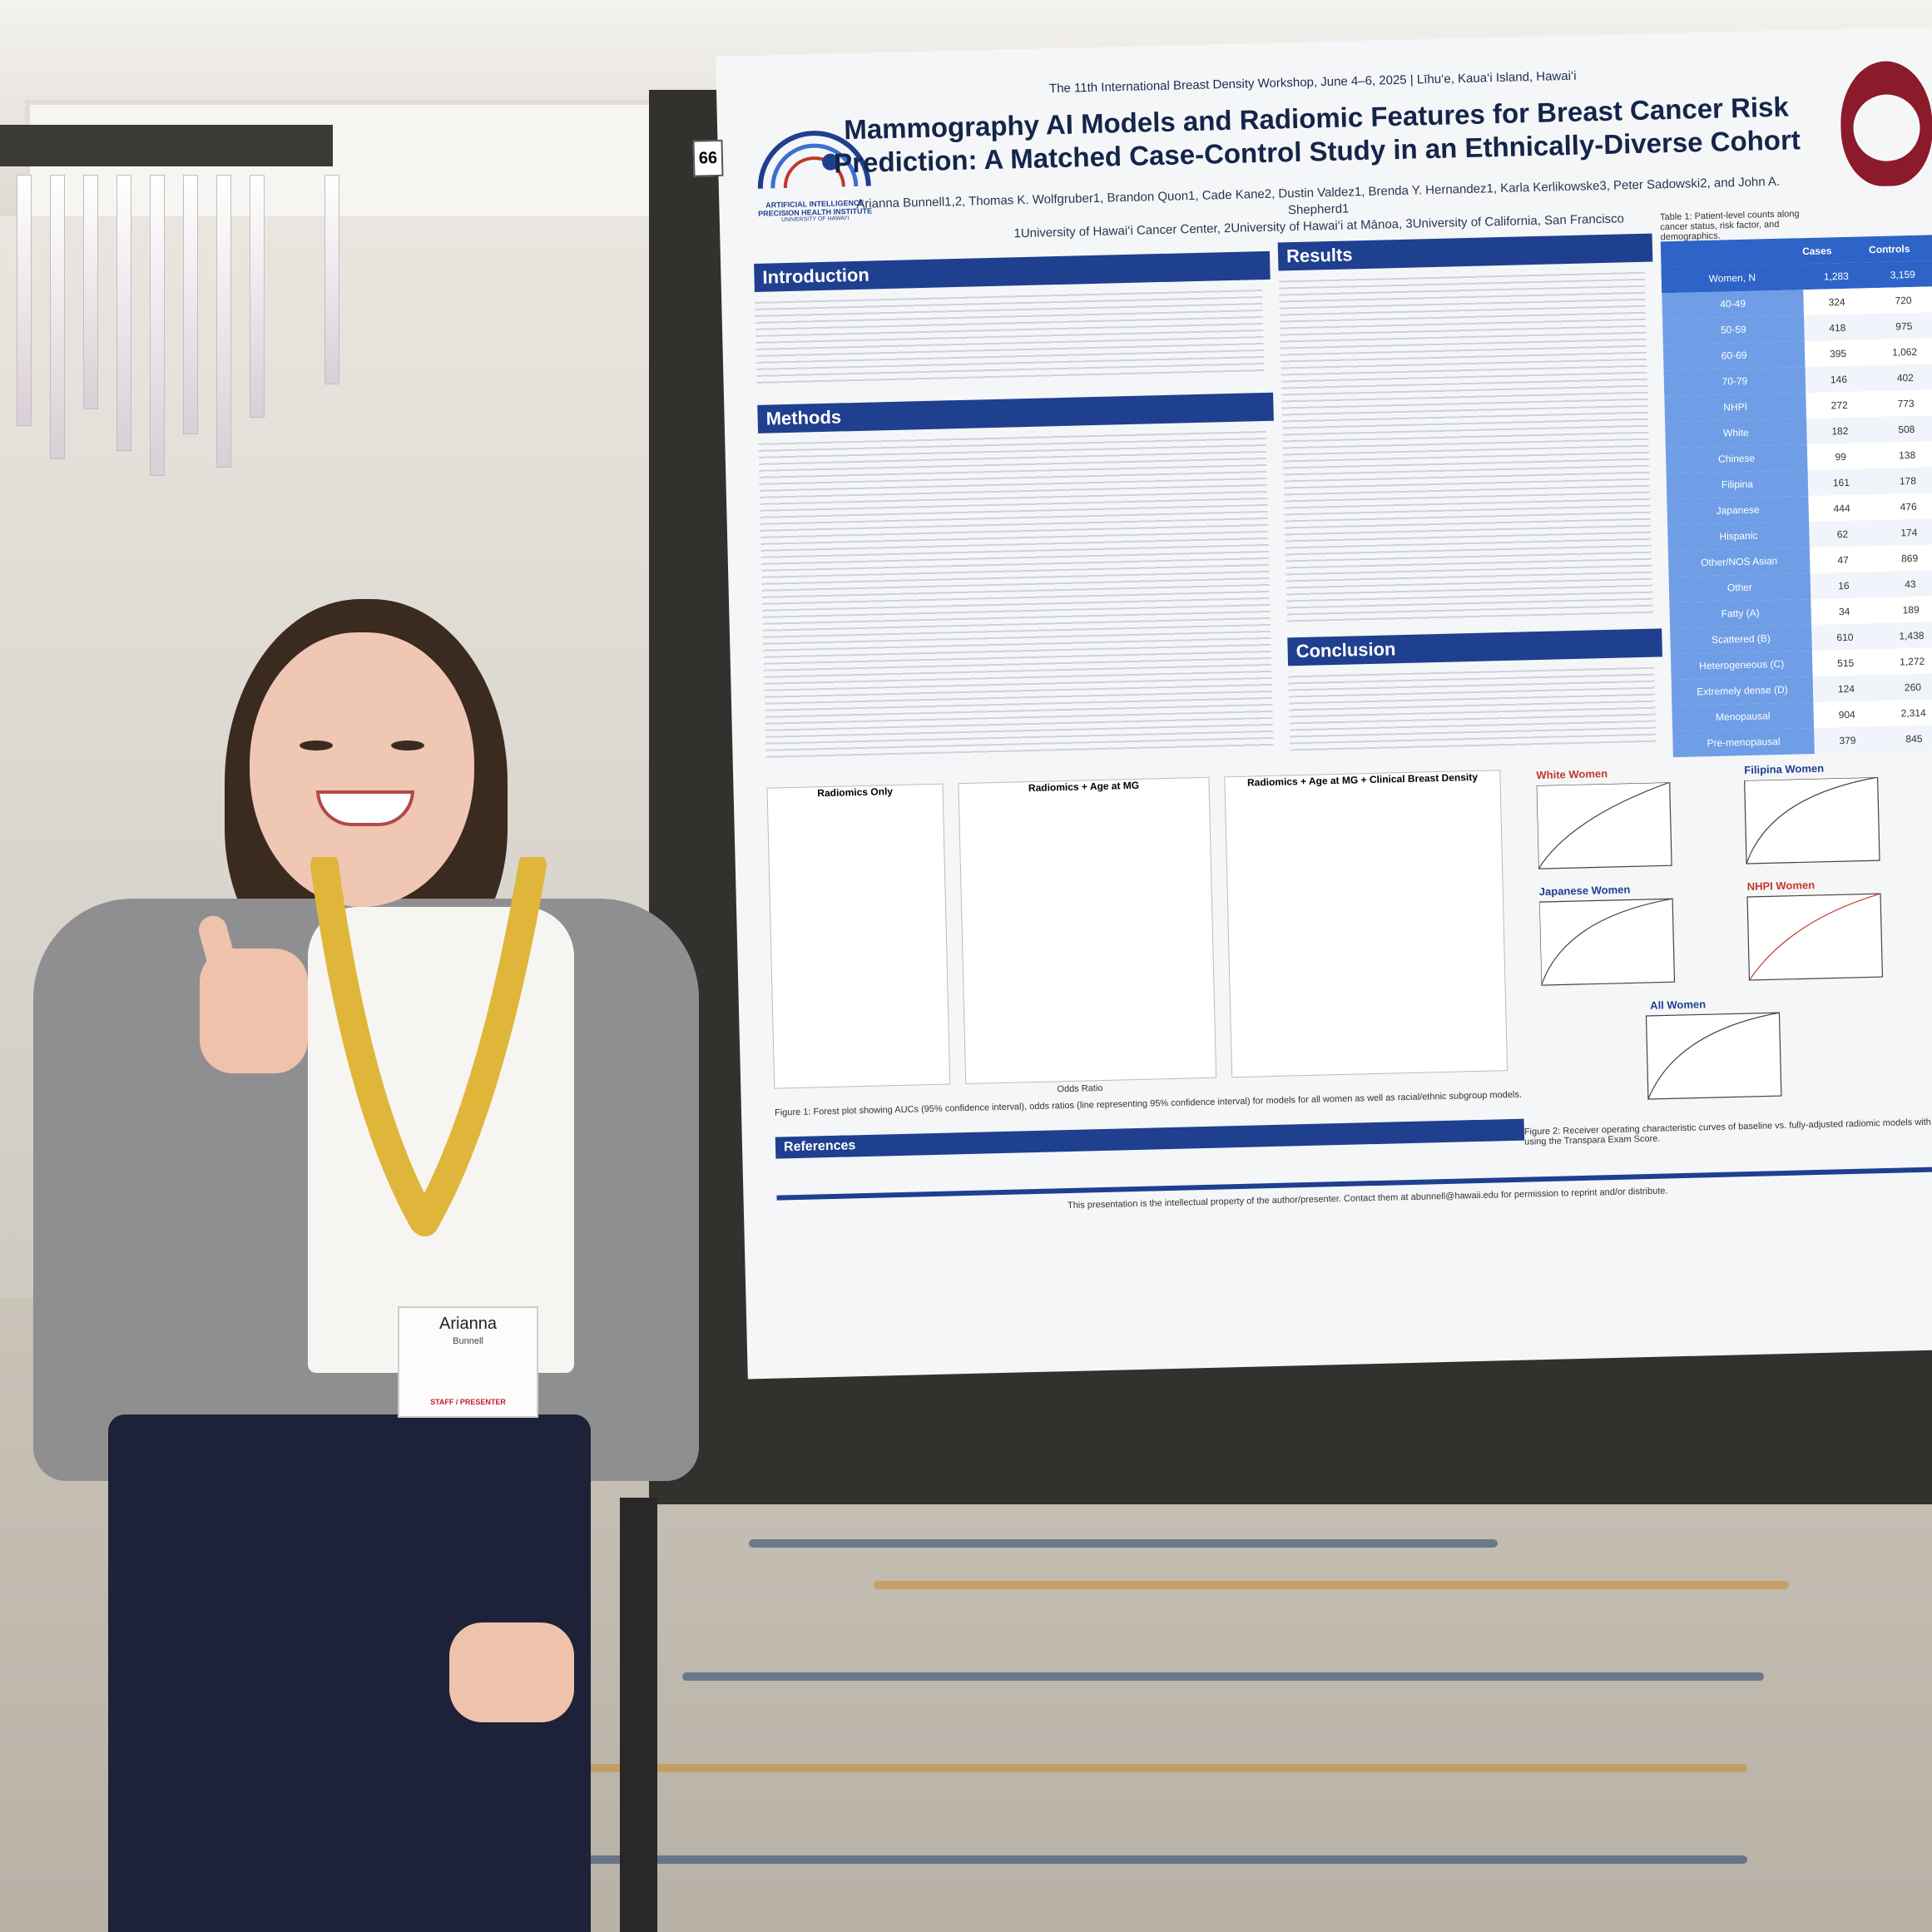 The image size is (1932, 1932). What do you see at coordinates (1904, 326) in the screenshot?
I see `table1-controls: 975` at bounding box center [1904, 326].